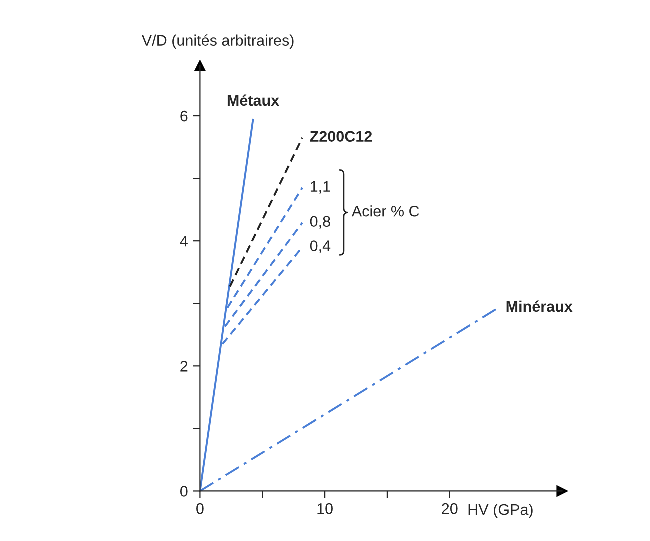  I want to click on x-tick-label: 0, so click(200, 508).